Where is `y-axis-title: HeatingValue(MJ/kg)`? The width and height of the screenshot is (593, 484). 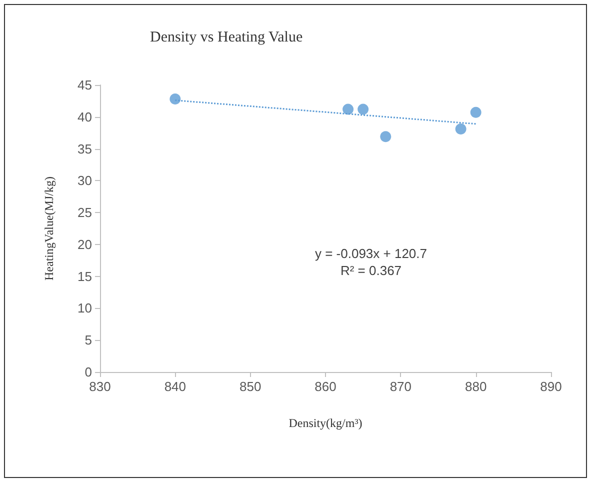
y-axis-title: HeatingValue(MJ/kg) is located at coordinates (49, 228).